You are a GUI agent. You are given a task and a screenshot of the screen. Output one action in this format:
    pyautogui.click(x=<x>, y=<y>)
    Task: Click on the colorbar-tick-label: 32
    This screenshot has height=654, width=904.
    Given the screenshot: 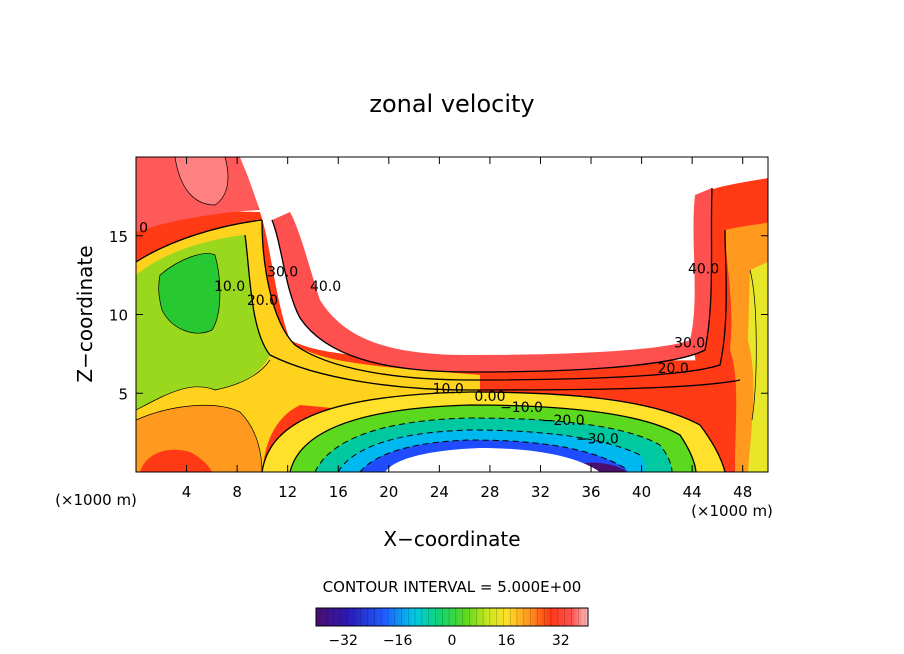 What is the action you would take?
    pyautogui.click(x=561, y=641)
    